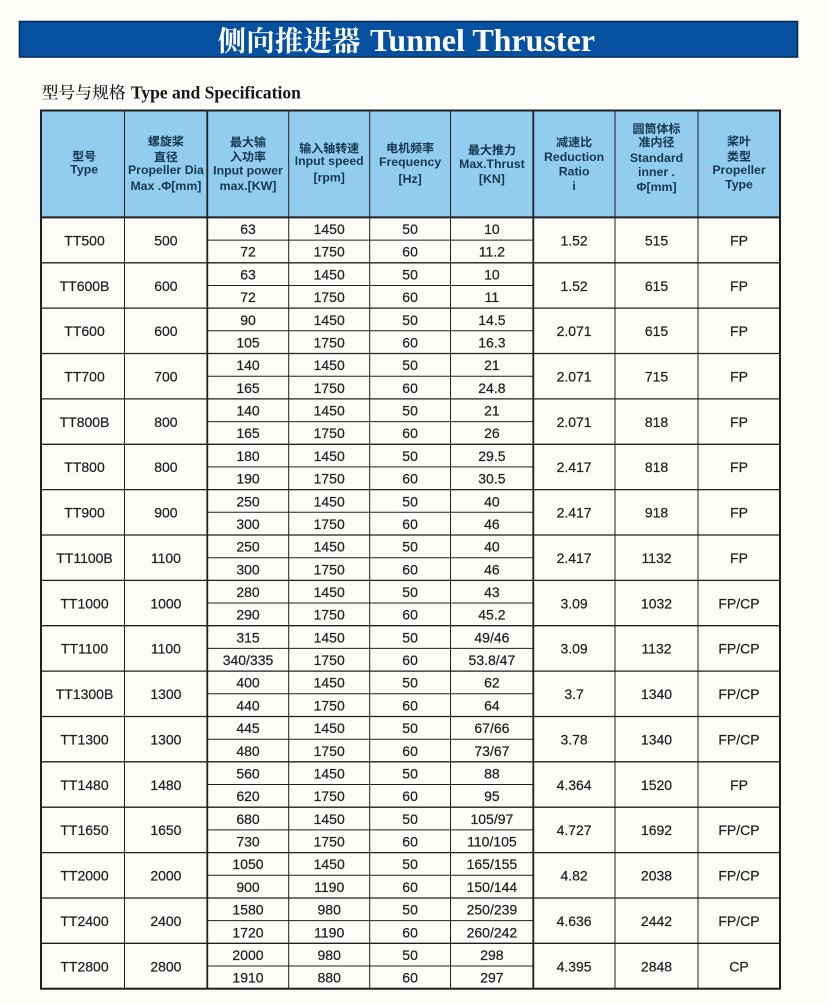  I want to click on svg-text: 1480, so click(165, 785).